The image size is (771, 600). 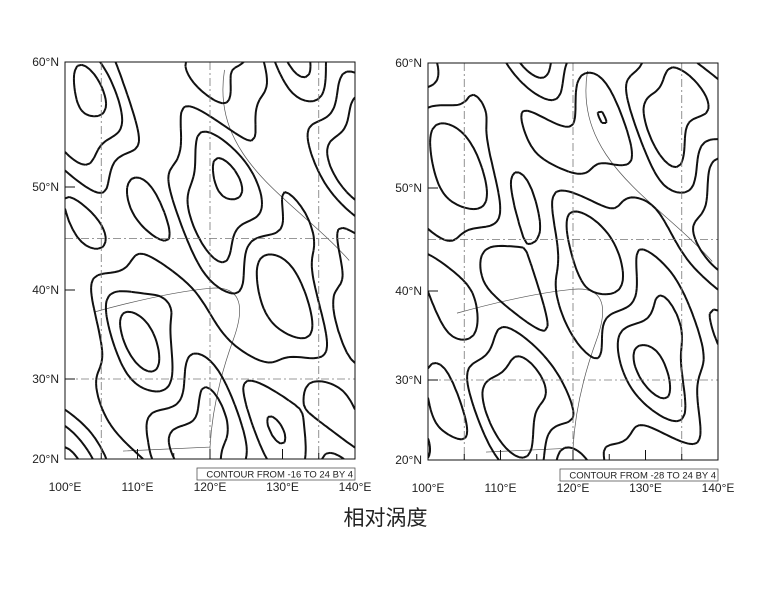 What do you see at coordinates (279, 475) in the screenshot?
I see `contour-info: CONTOUR FROM -16 TO 24 BY 4` at bounding box center [279, 475].